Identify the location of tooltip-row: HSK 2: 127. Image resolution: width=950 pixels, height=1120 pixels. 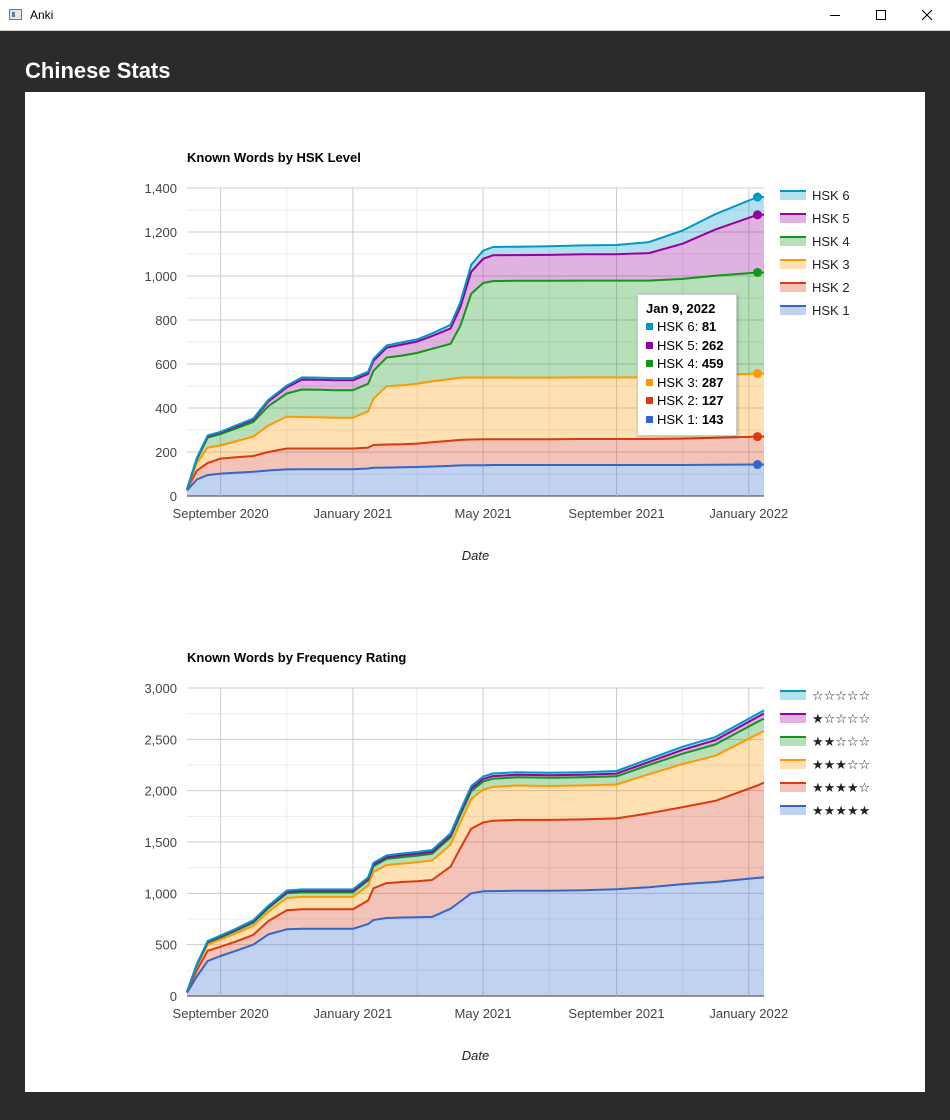
(687, 401).